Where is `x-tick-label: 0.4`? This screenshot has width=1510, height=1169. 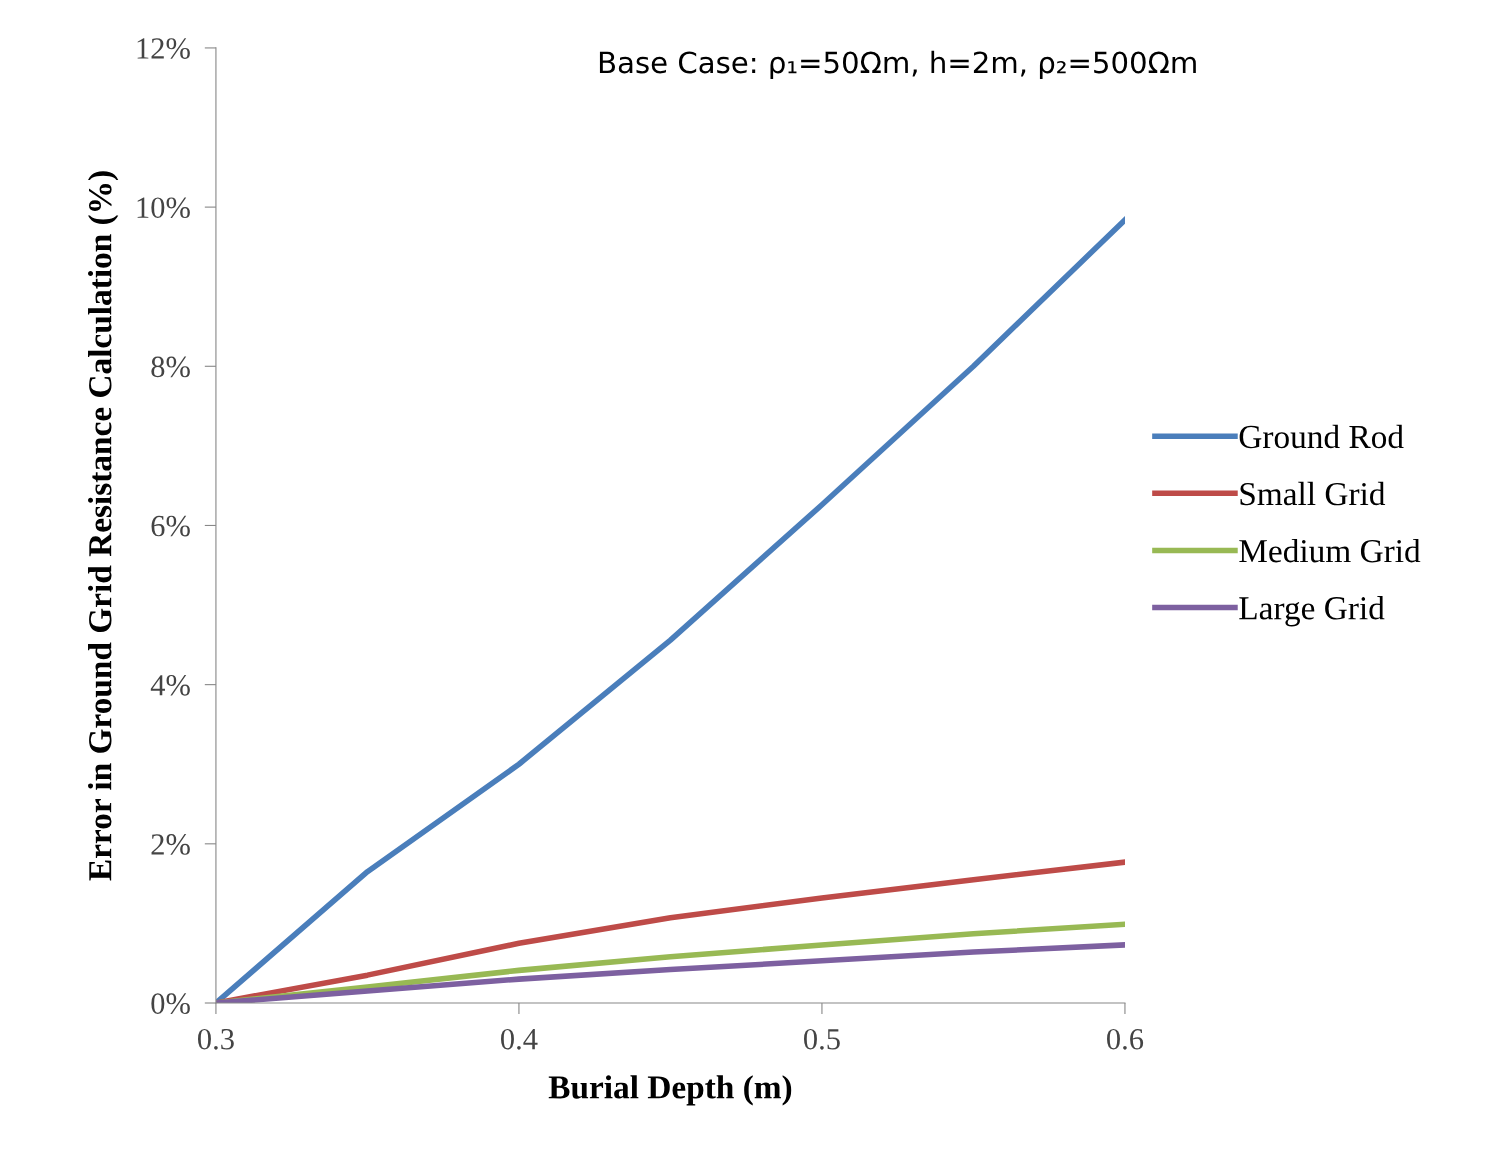 x-tick-label: 0.4 is located at coordinates (519, 1039).